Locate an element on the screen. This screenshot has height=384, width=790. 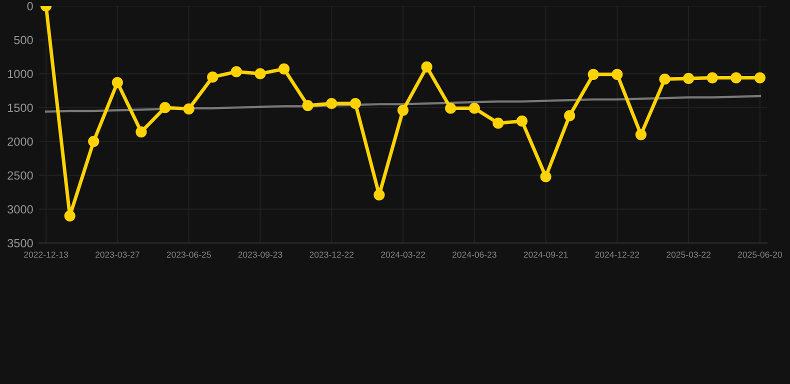
y-tick-label: 1500 is located at coordinates (20, 108).